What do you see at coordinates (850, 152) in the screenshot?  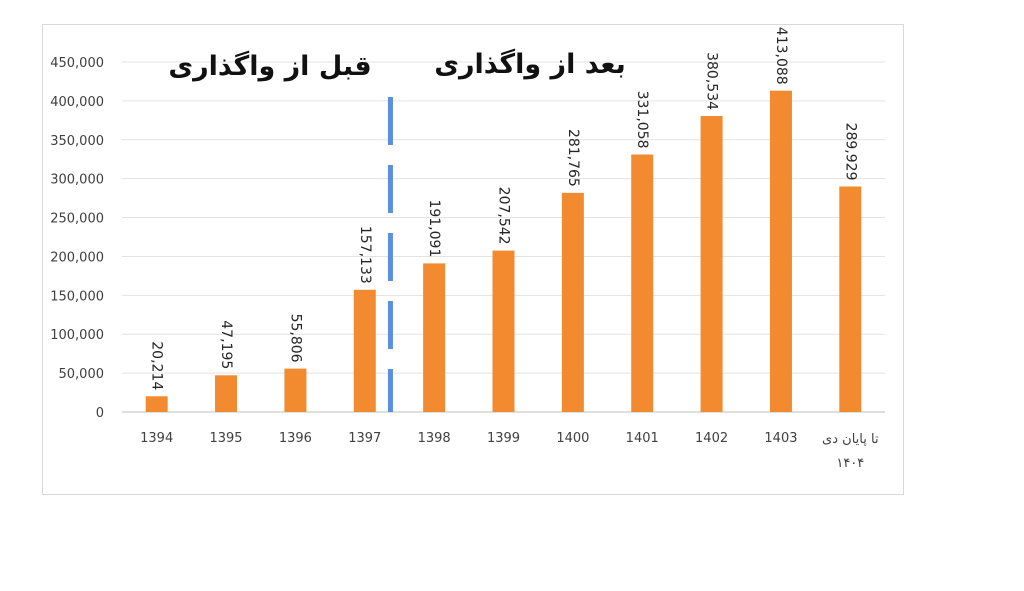 I see `data-label: 289,929` at bounding box center [850, 152].